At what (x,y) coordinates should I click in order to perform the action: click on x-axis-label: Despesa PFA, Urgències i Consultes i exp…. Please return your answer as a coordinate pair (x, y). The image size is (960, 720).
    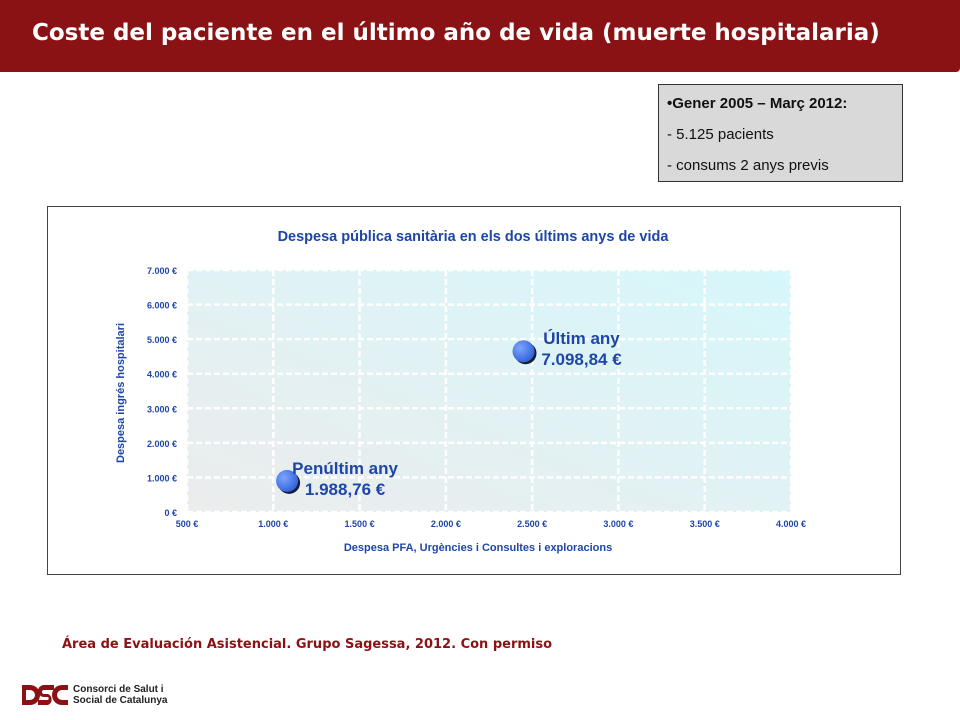
    Looking at the image, I should click on (478, 548).